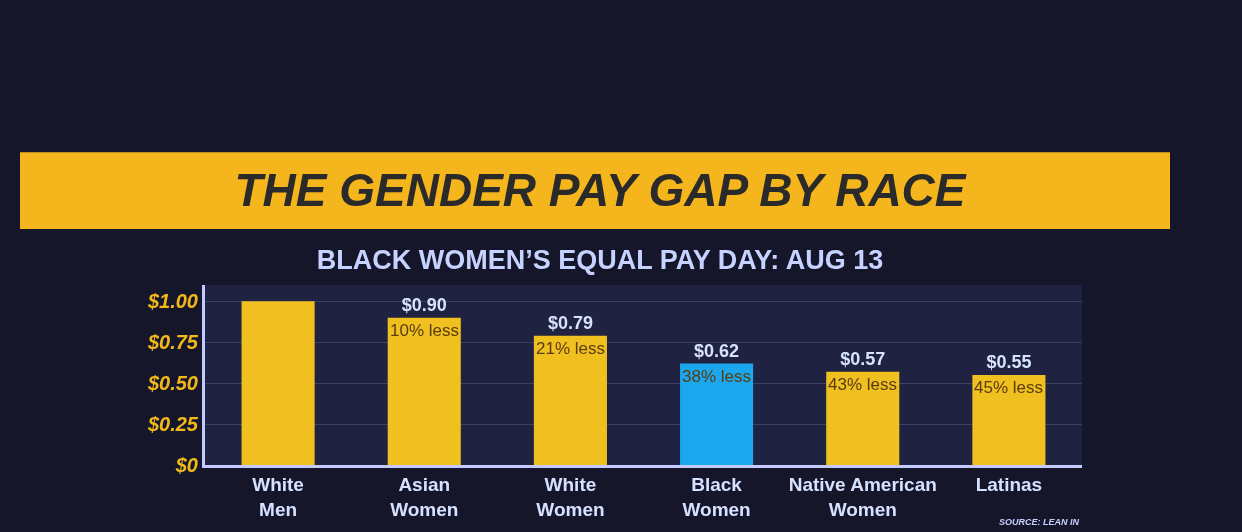 This screenshot has width=1242, height=532. I want to click on x-tick-label: Latinas, so click(1009, 484).